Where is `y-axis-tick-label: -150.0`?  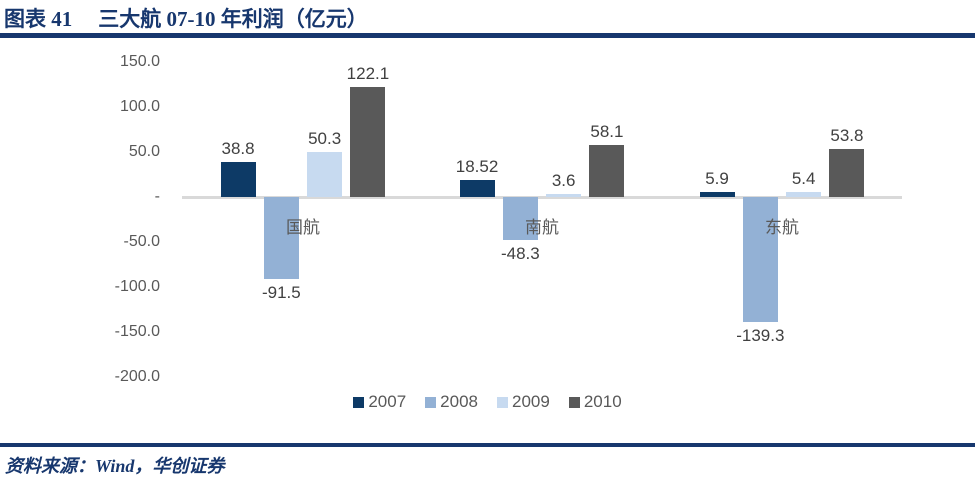
y-axis-tick-label: -150.0 is located at coordinates (137, 331).